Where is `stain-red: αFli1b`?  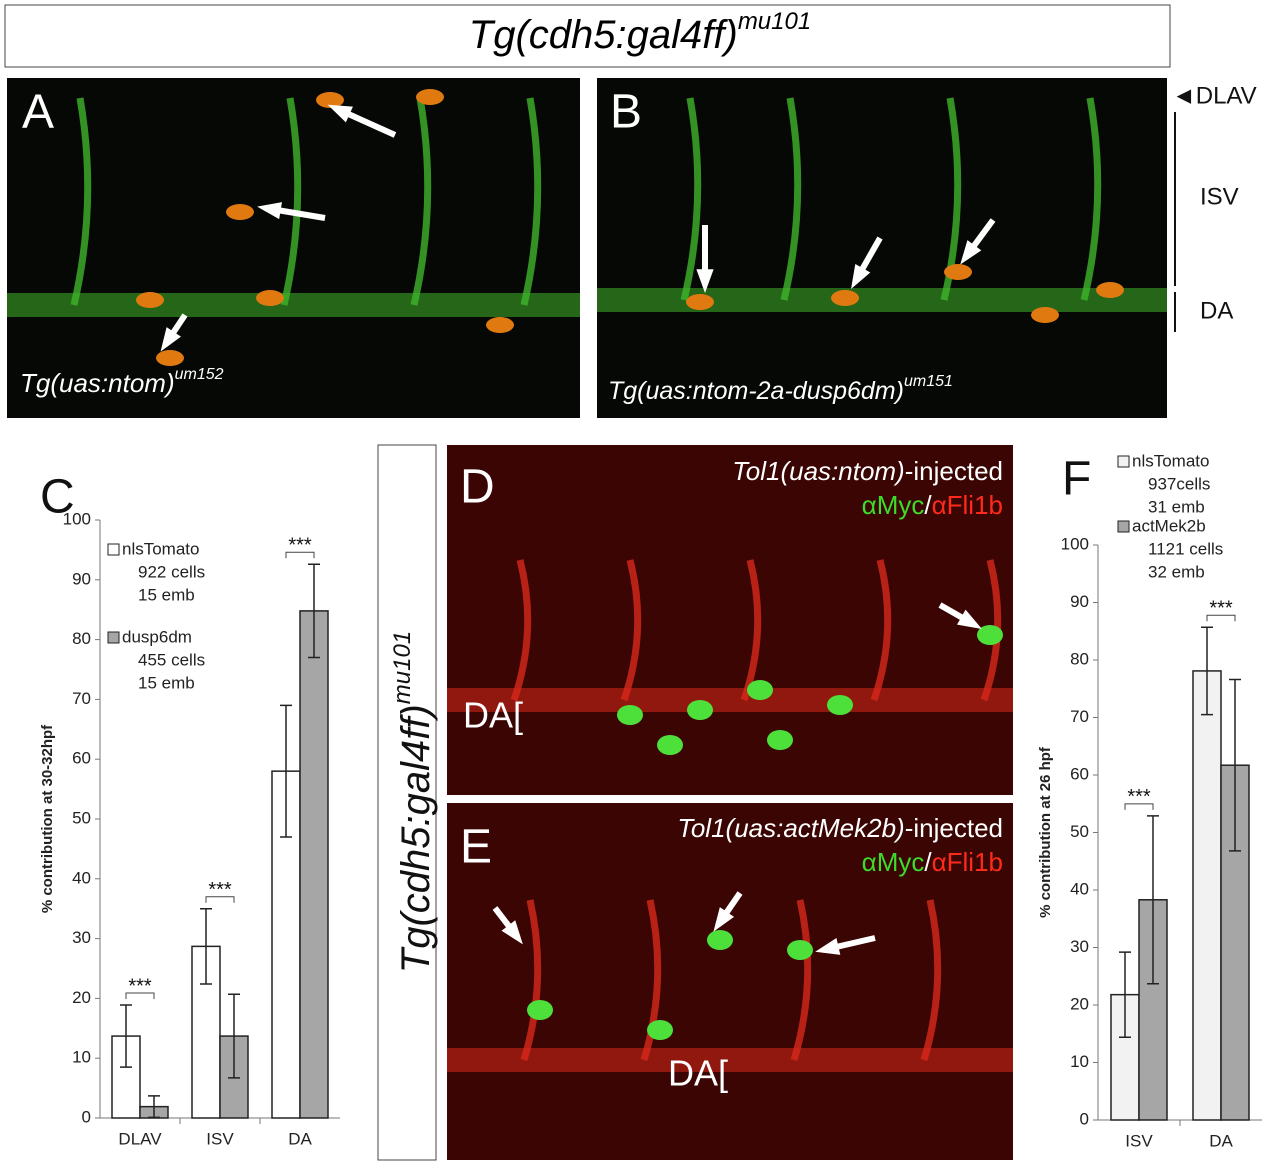
stain-red: αFli1b is located at coordinates (967, 862).